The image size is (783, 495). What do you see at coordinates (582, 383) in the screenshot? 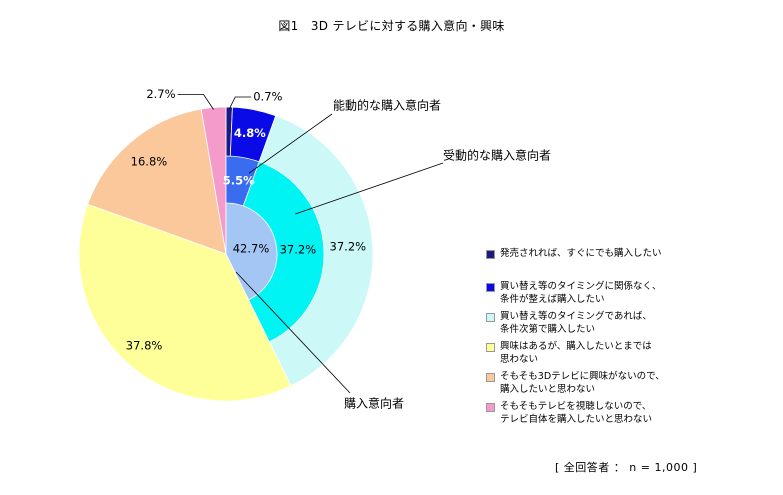
I see `legend-label: そもそも3Dテレビに興味がないので、 購入したいと思わない` at bounding box center [582, 383].